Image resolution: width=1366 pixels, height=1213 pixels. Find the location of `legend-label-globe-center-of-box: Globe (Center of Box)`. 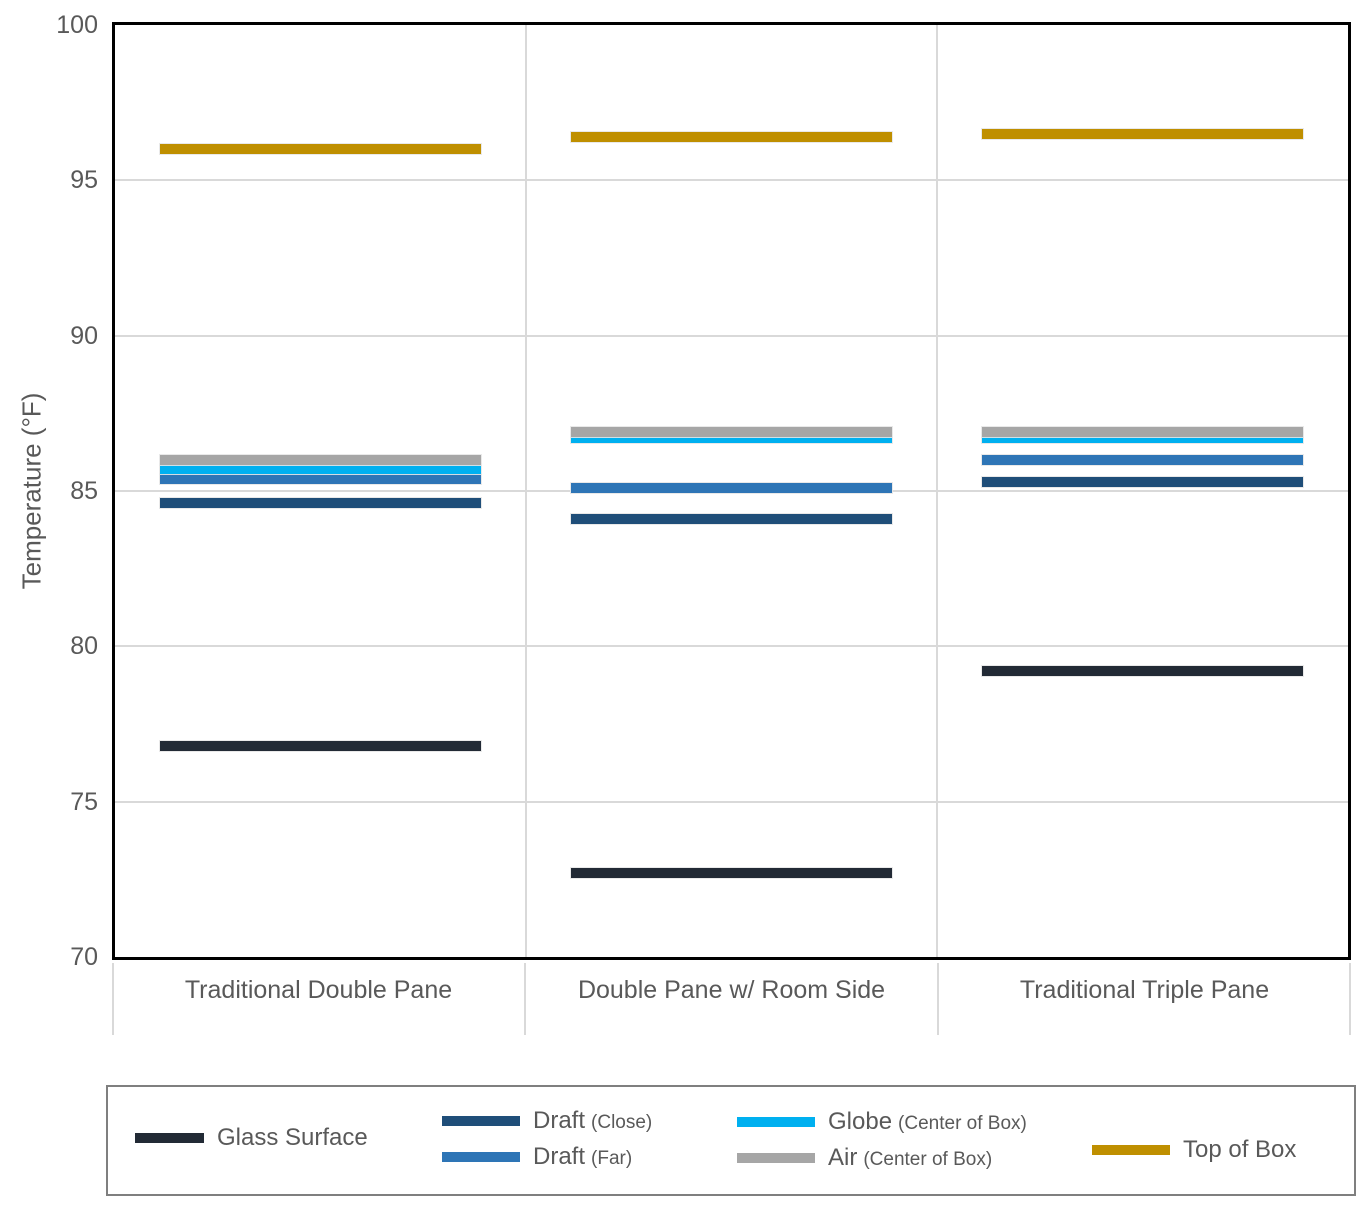

legend-label-globe-center-of-box: Globe (Center of Box) is located at coordinates (927, 1122).